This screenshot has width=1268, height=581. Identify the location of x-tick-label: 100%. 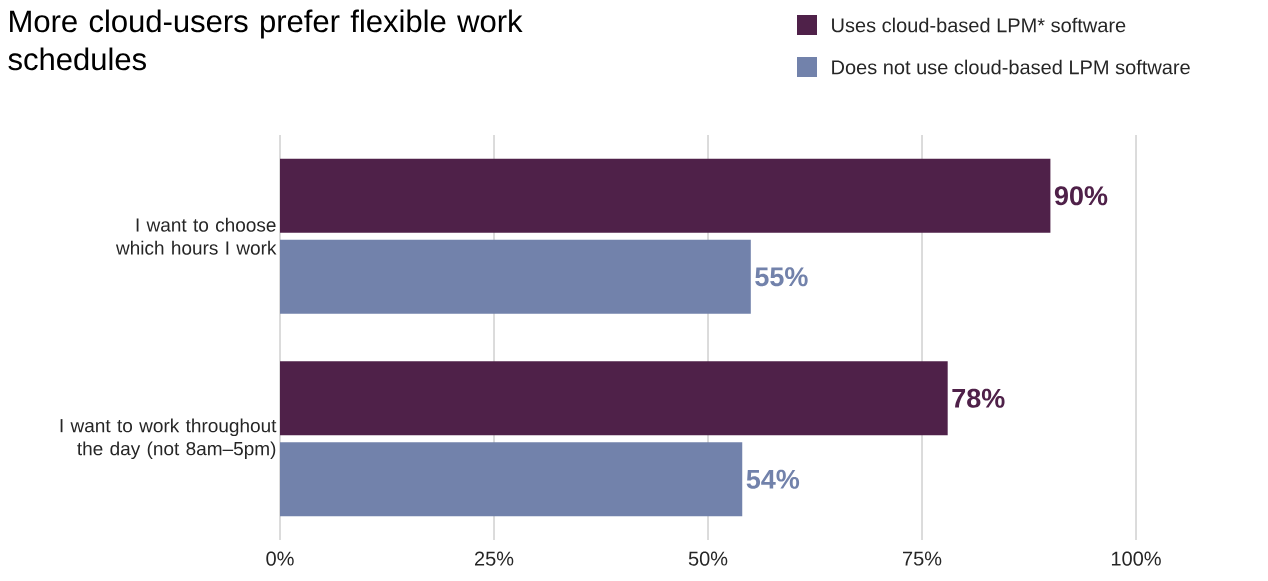
(1136, 558).